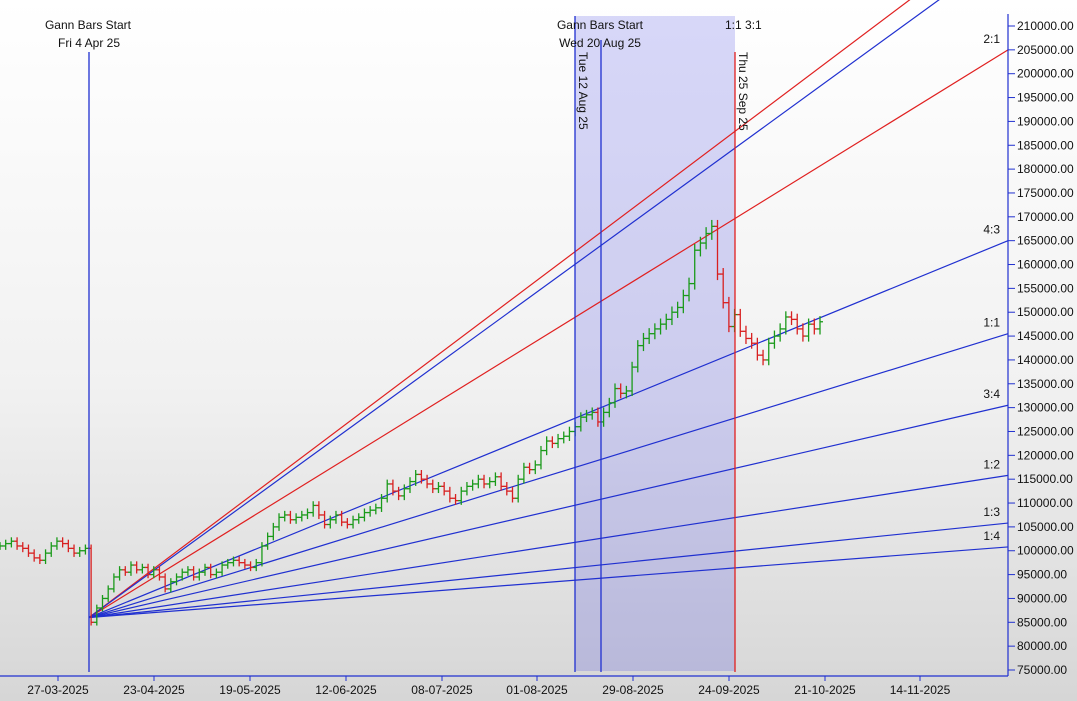 The image size is (1077, 701). What do you see at coordinates (600, 43) in the screenshot?
I see `gann-start-2-date: Wed 20 Aug 25` at bounding box center [600, 43].